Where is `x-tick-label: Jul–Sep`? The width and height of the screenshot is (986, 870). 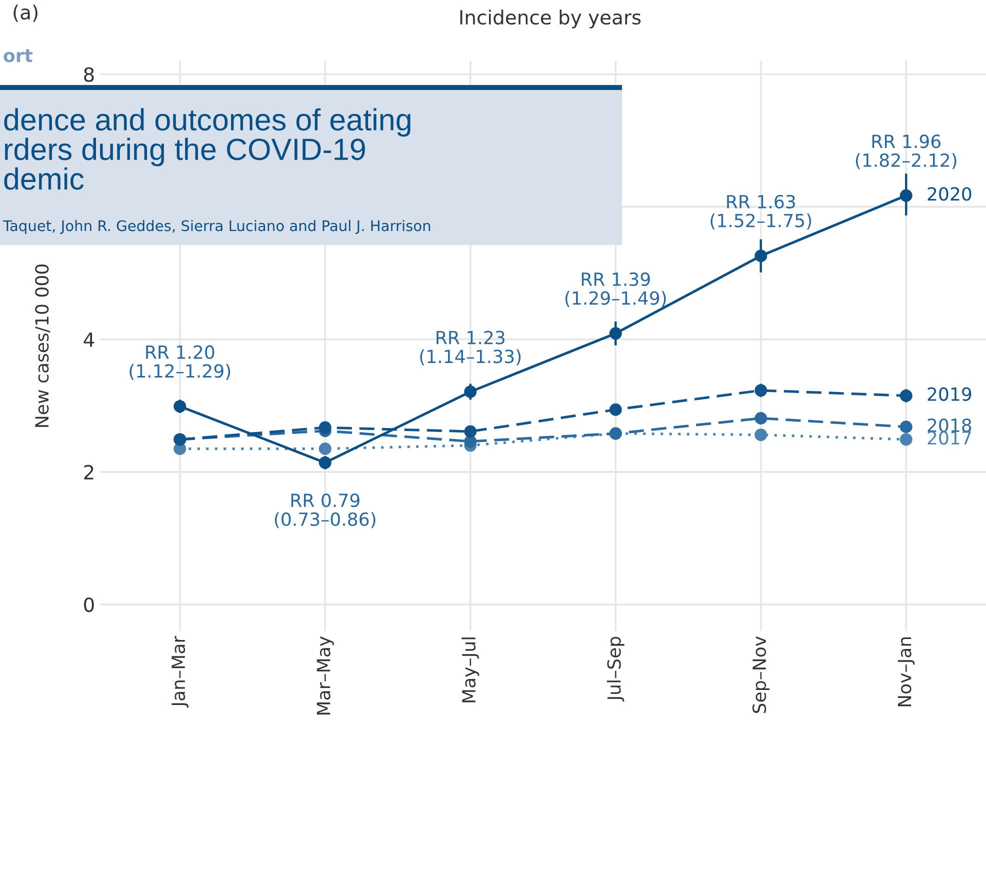 x-tick-label: Jul–Sep is located at coordinates (615, 669).